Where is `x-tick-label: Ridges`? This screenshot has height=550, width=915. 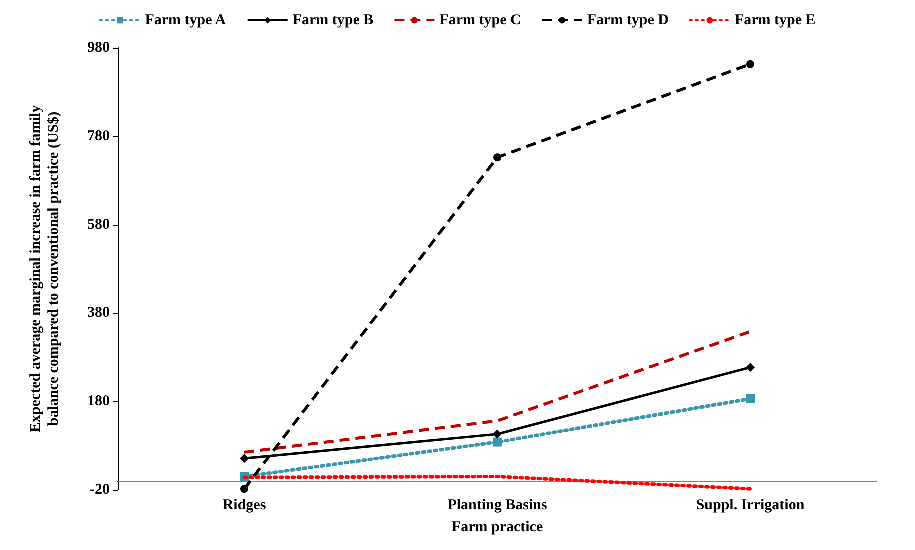
x-tick-label: Ridges is located at coordinates (244, 506).